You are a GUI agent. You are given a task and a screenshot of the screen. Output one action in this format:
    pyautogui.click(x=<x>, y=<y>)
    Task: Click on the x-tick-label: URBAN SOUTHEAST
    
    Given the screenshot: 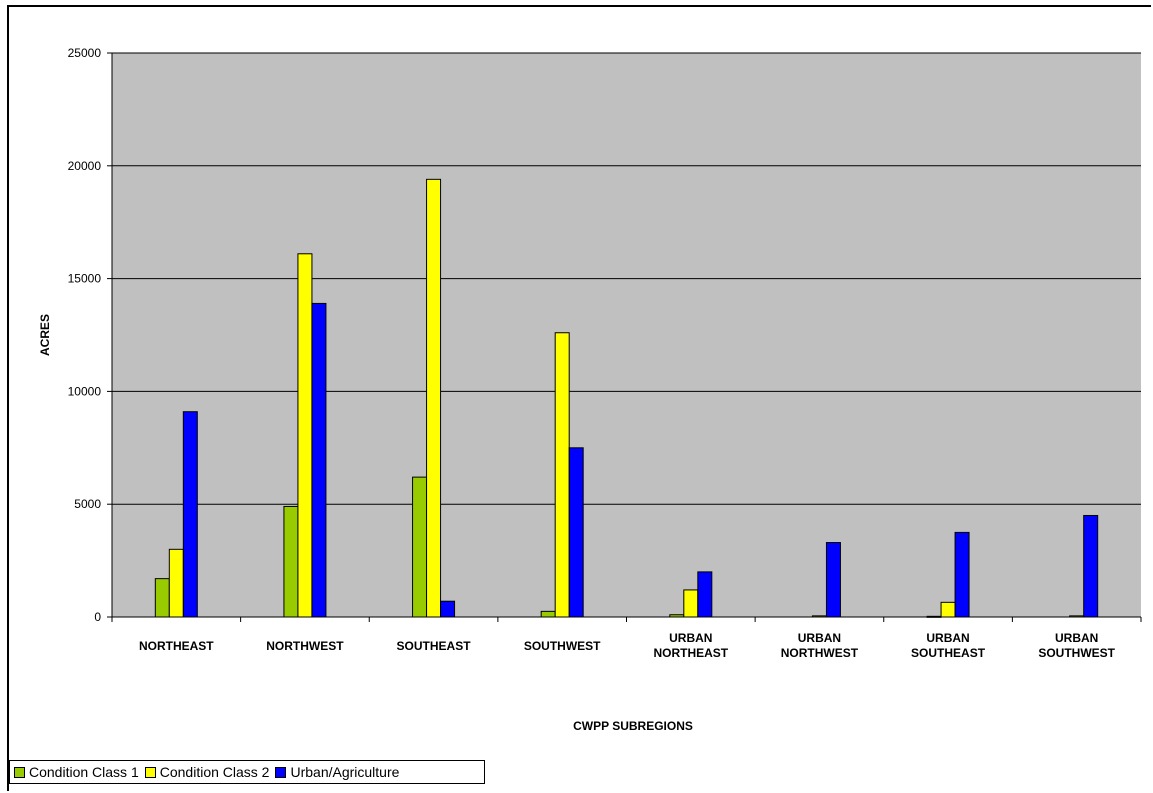 What is the action you would take?
    pyautogui.click(x=948, y=645)
    